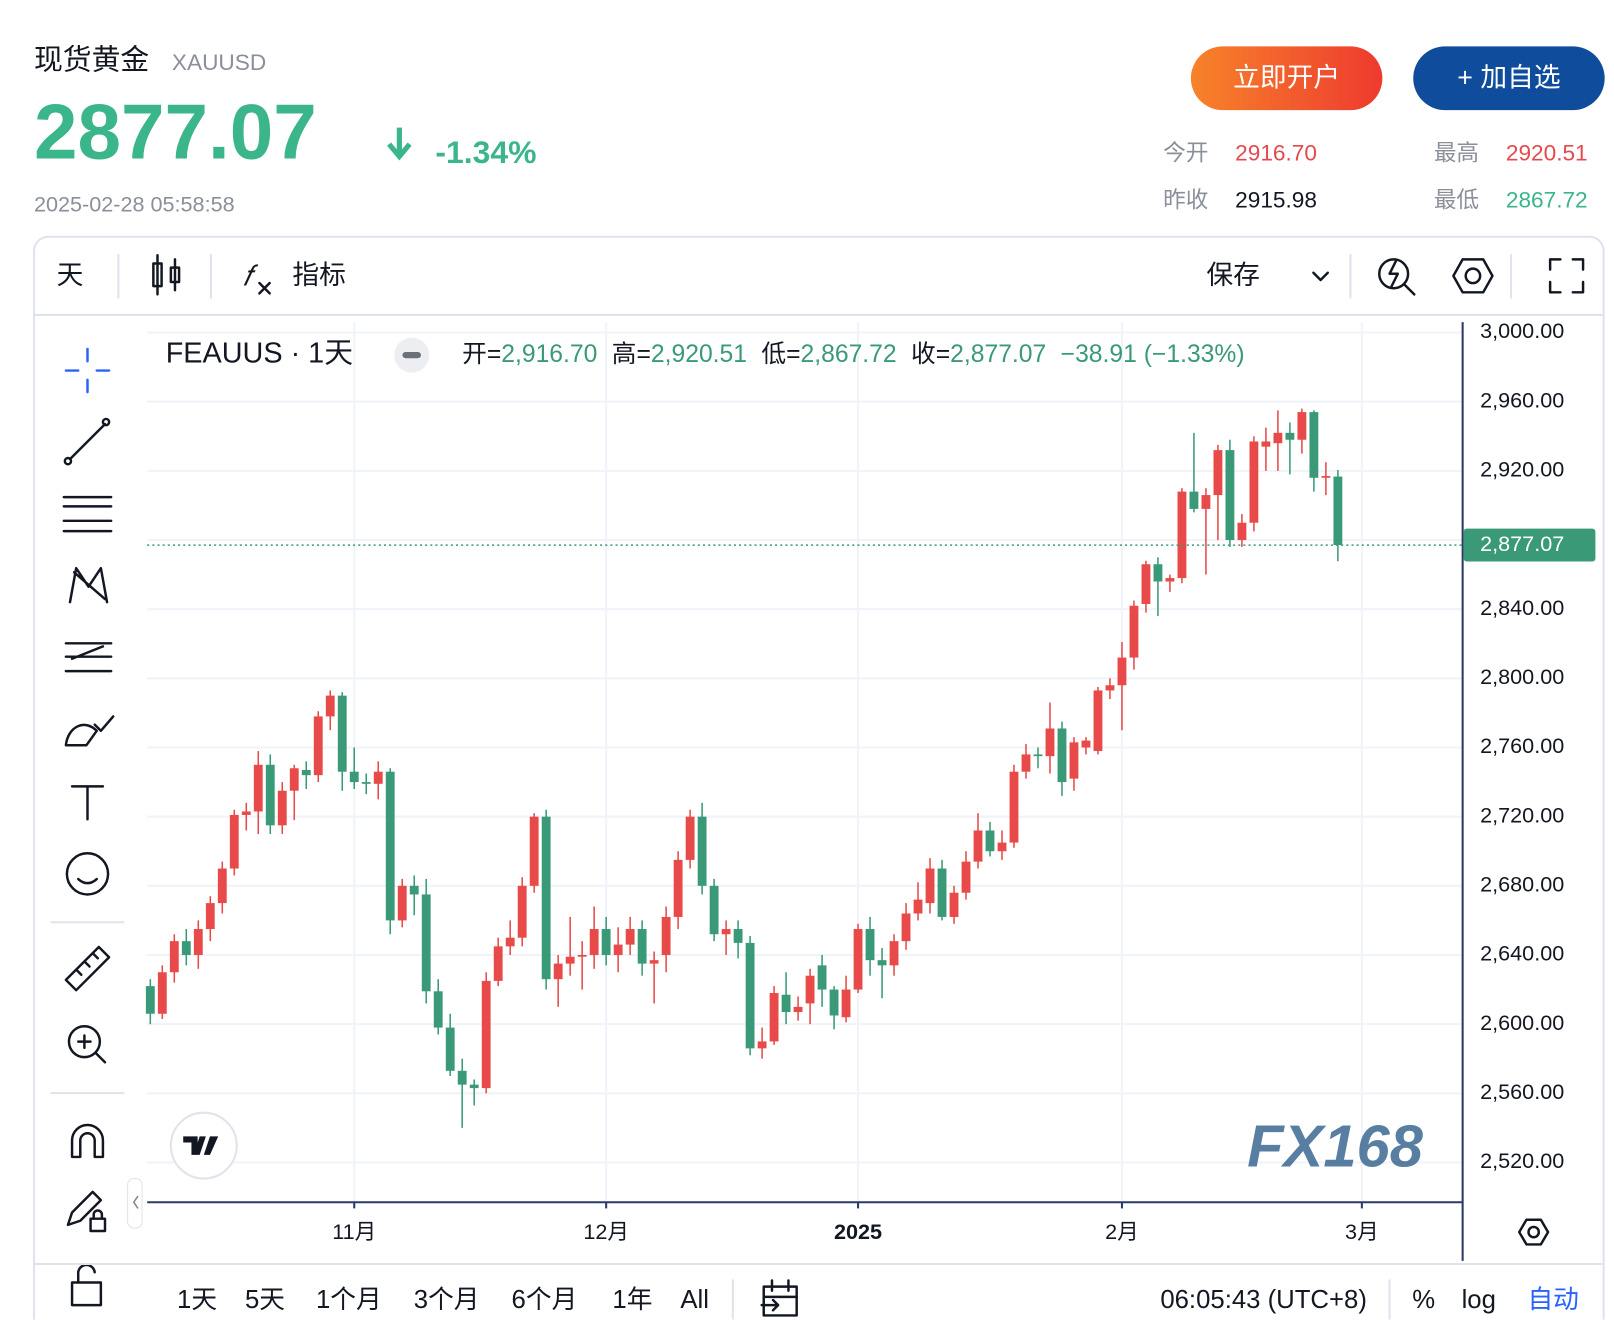 This screenshot has width=1614, height=1320. What do you see at coordinates (1547, 152) in the screenshot?
I see `stat-value: 2920.51` at bounding box center [1547, 152].